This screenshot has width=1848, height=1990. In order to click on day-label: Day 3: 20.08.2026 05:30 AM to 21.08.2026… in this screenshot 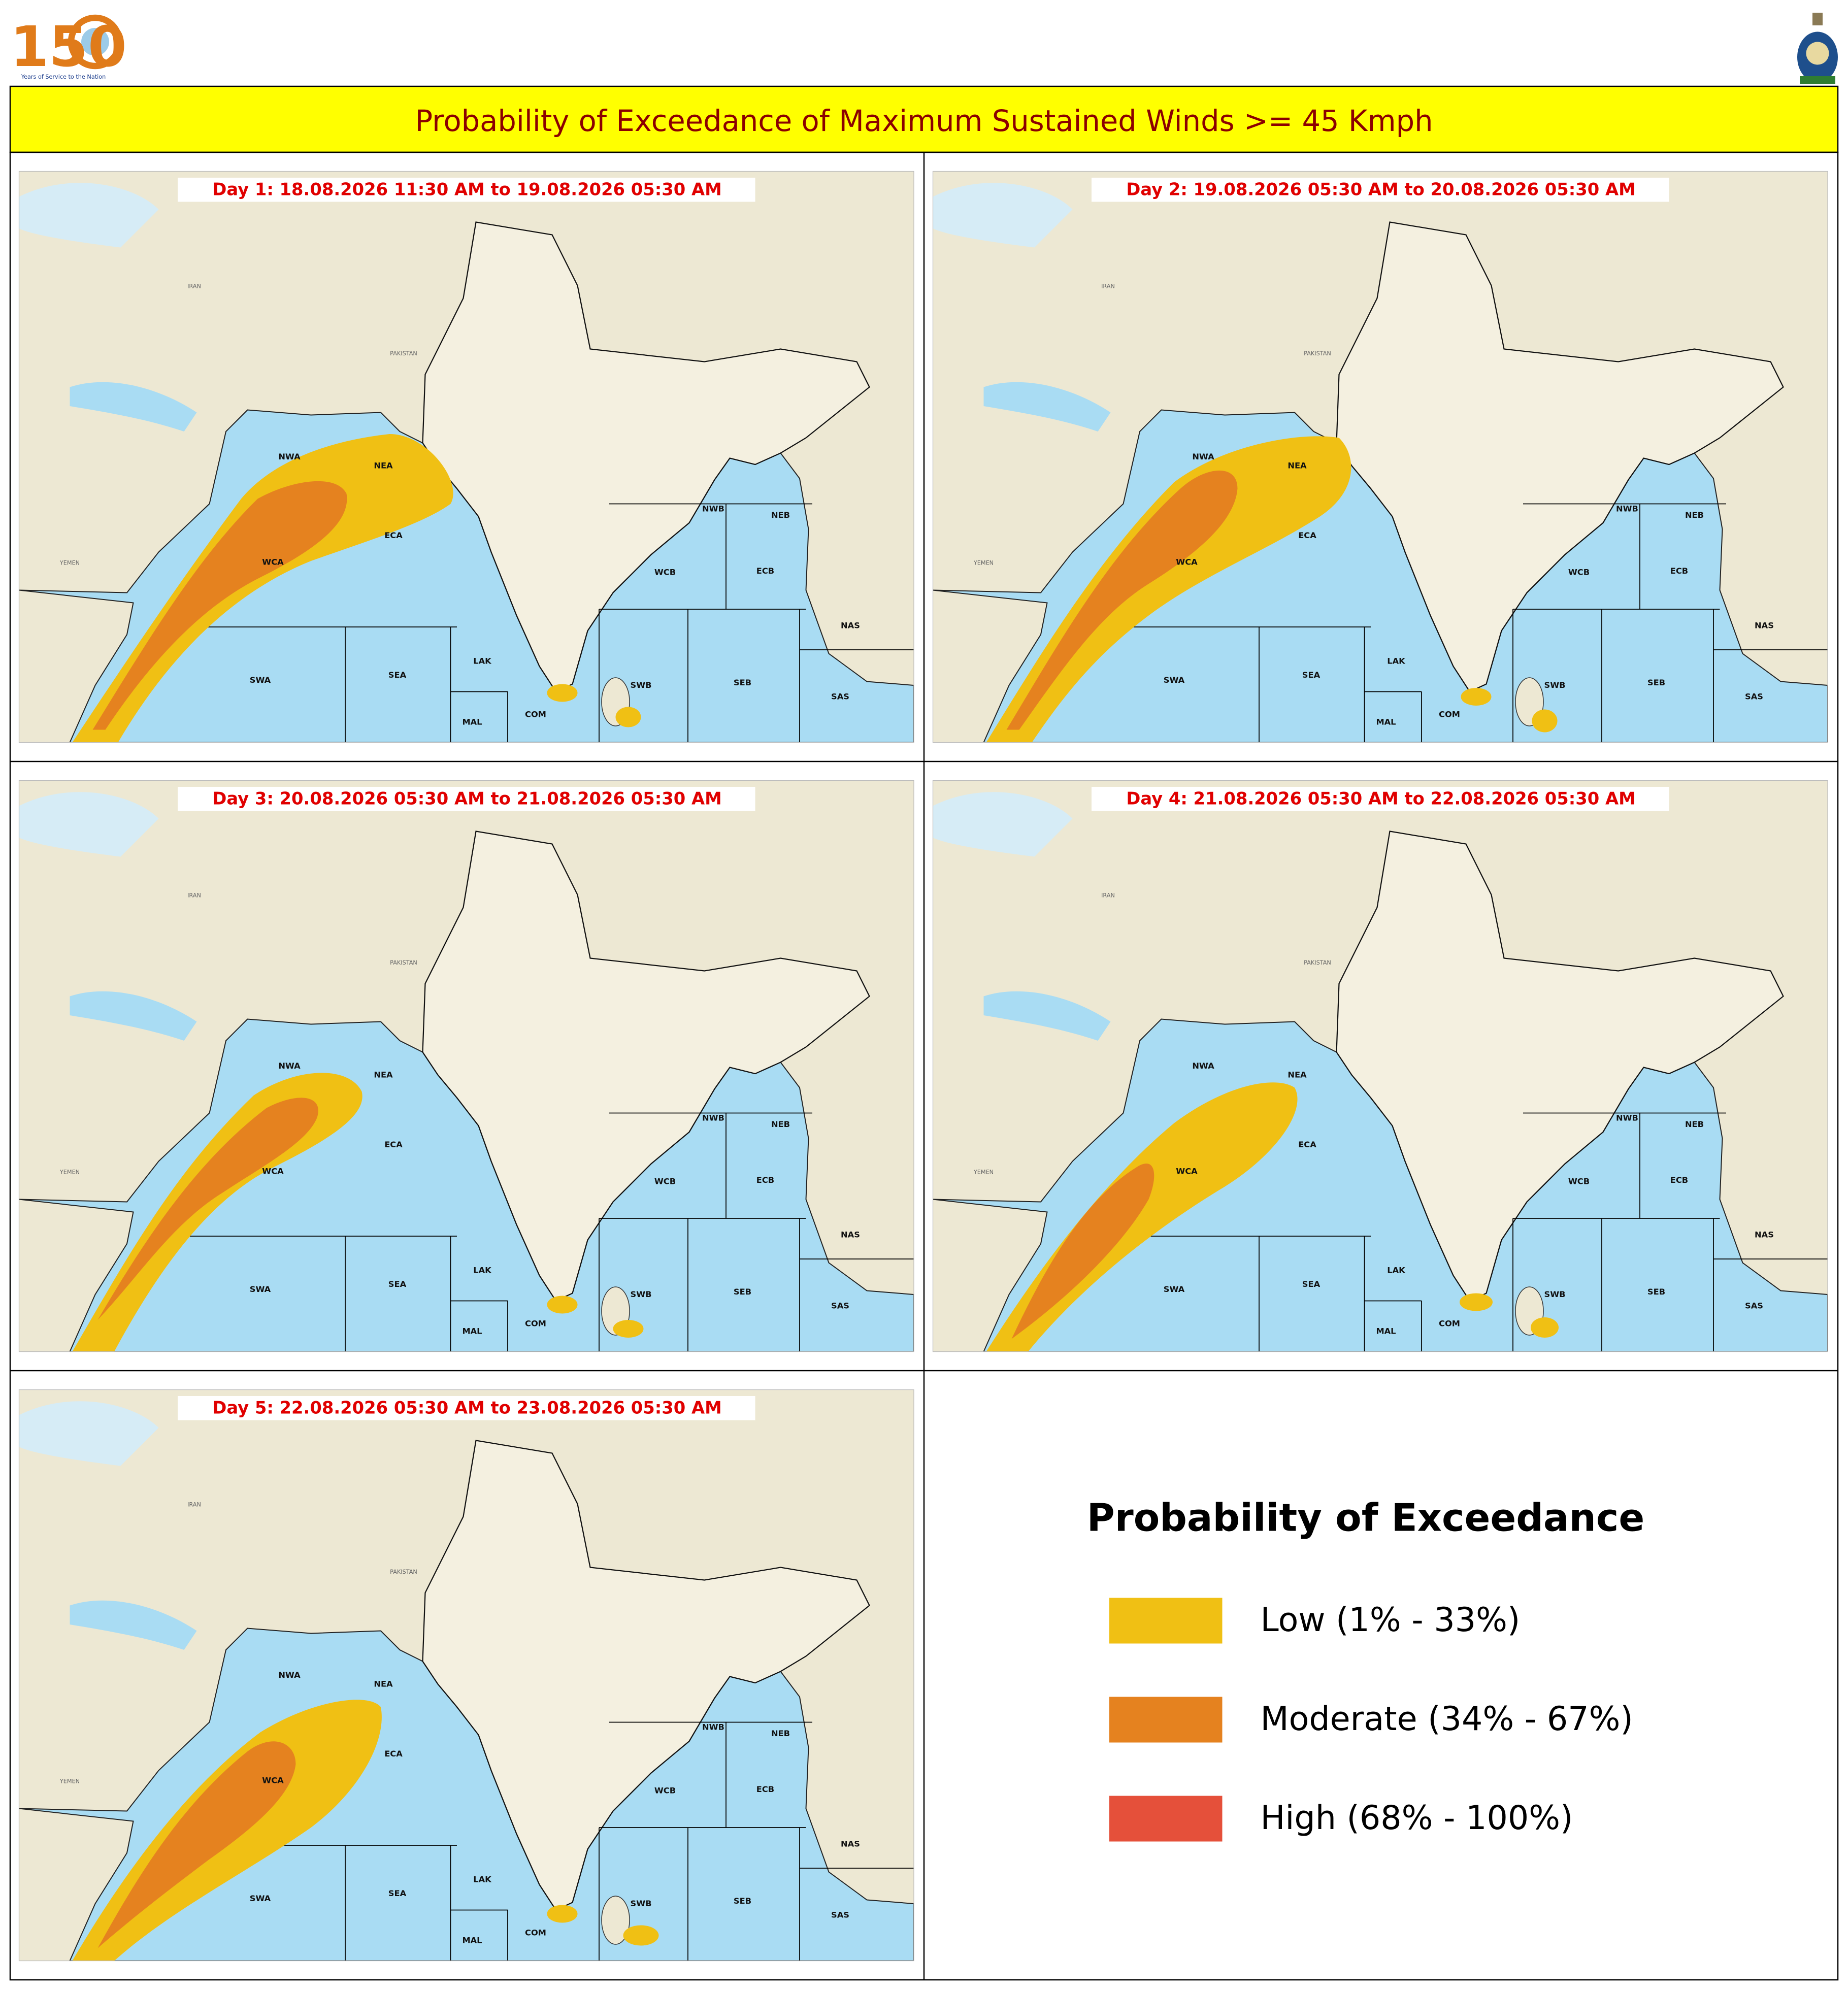, I will do `click(466, 799)`.